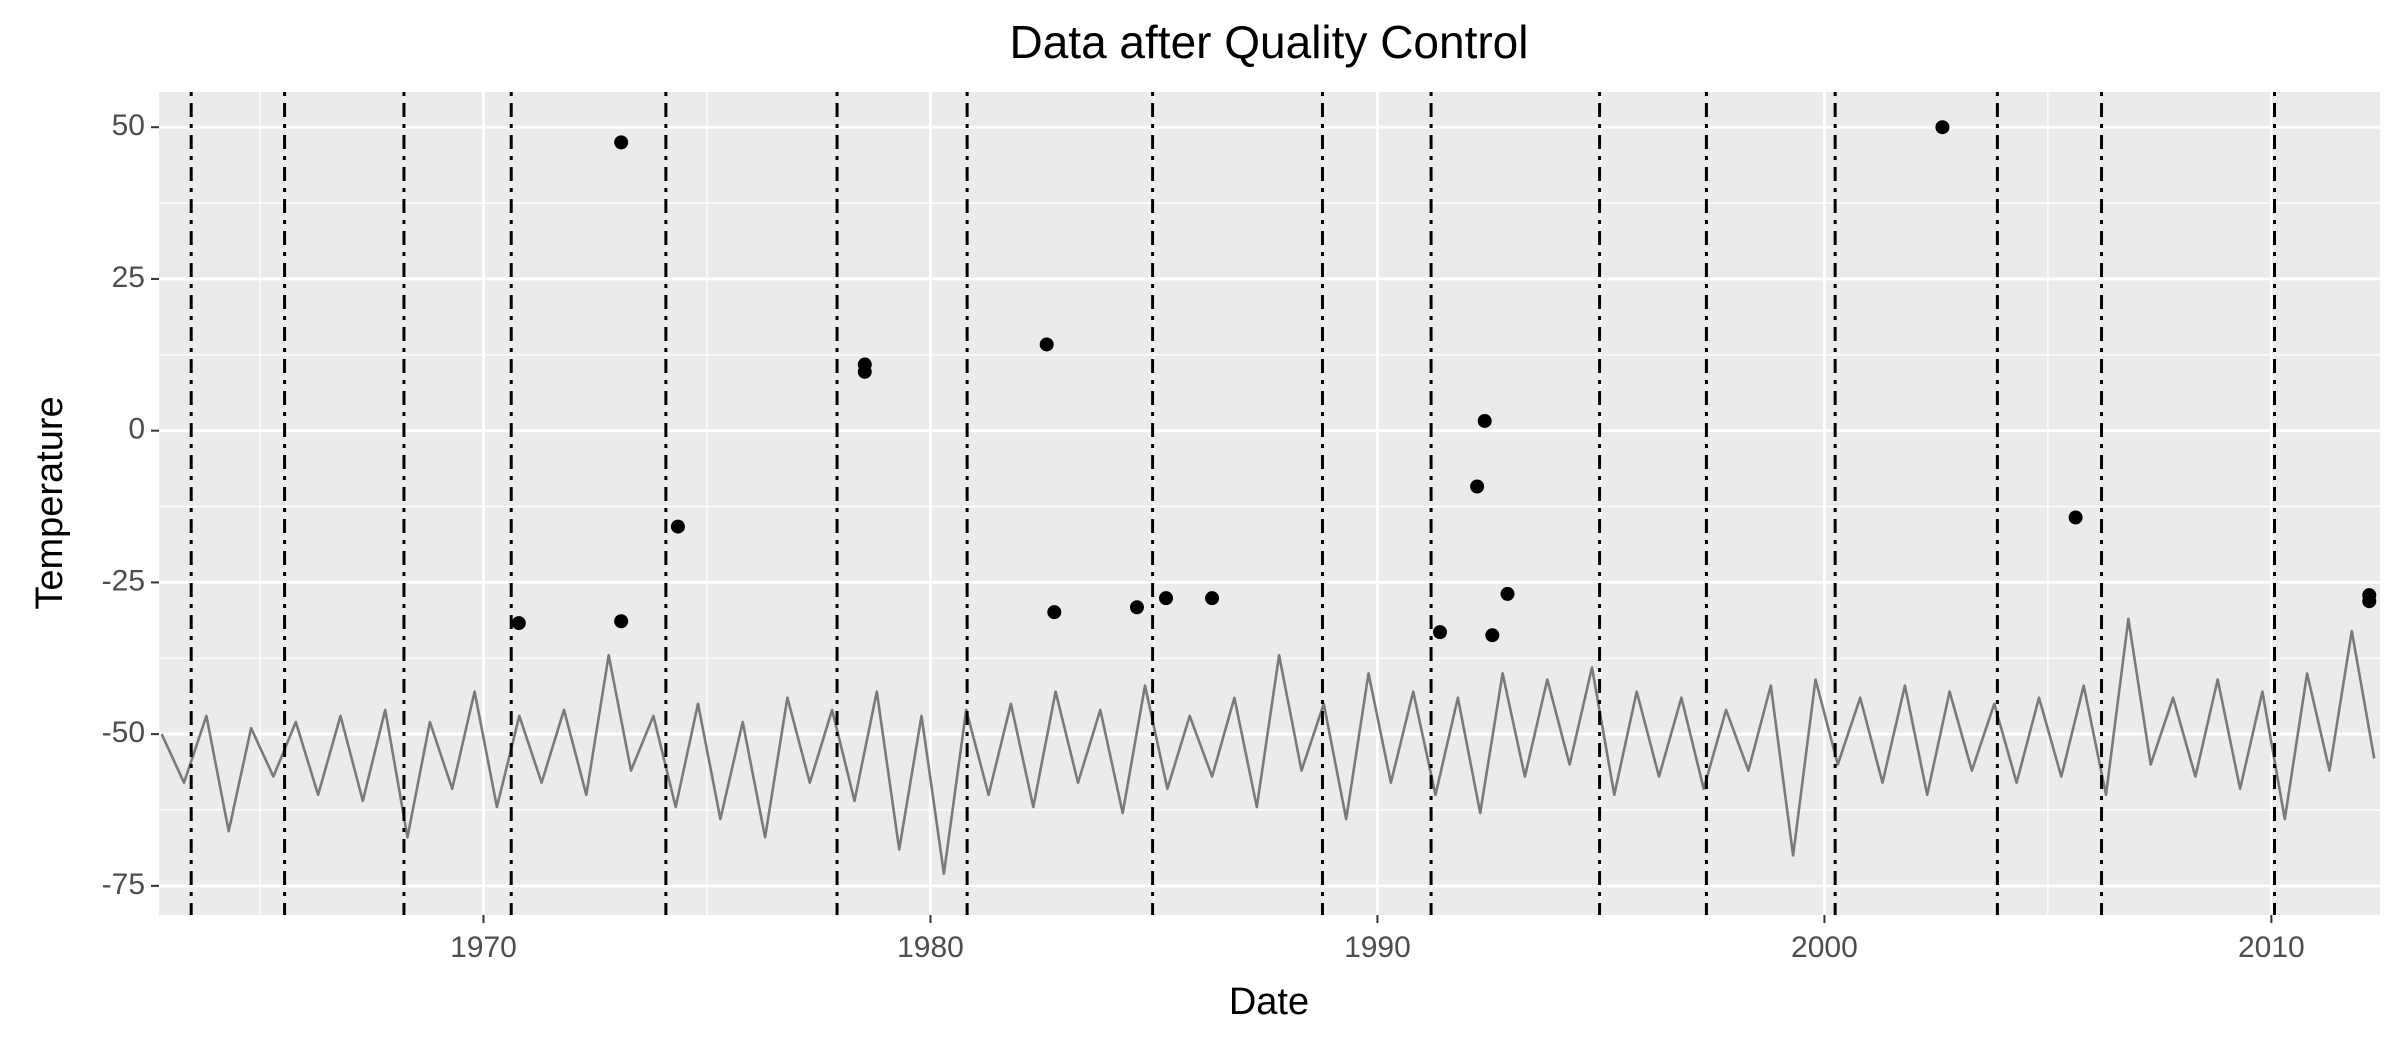 The width and height of the screenshot is (2400, 1050). I want to click on y-tick-label: 50, so click(128, 125).